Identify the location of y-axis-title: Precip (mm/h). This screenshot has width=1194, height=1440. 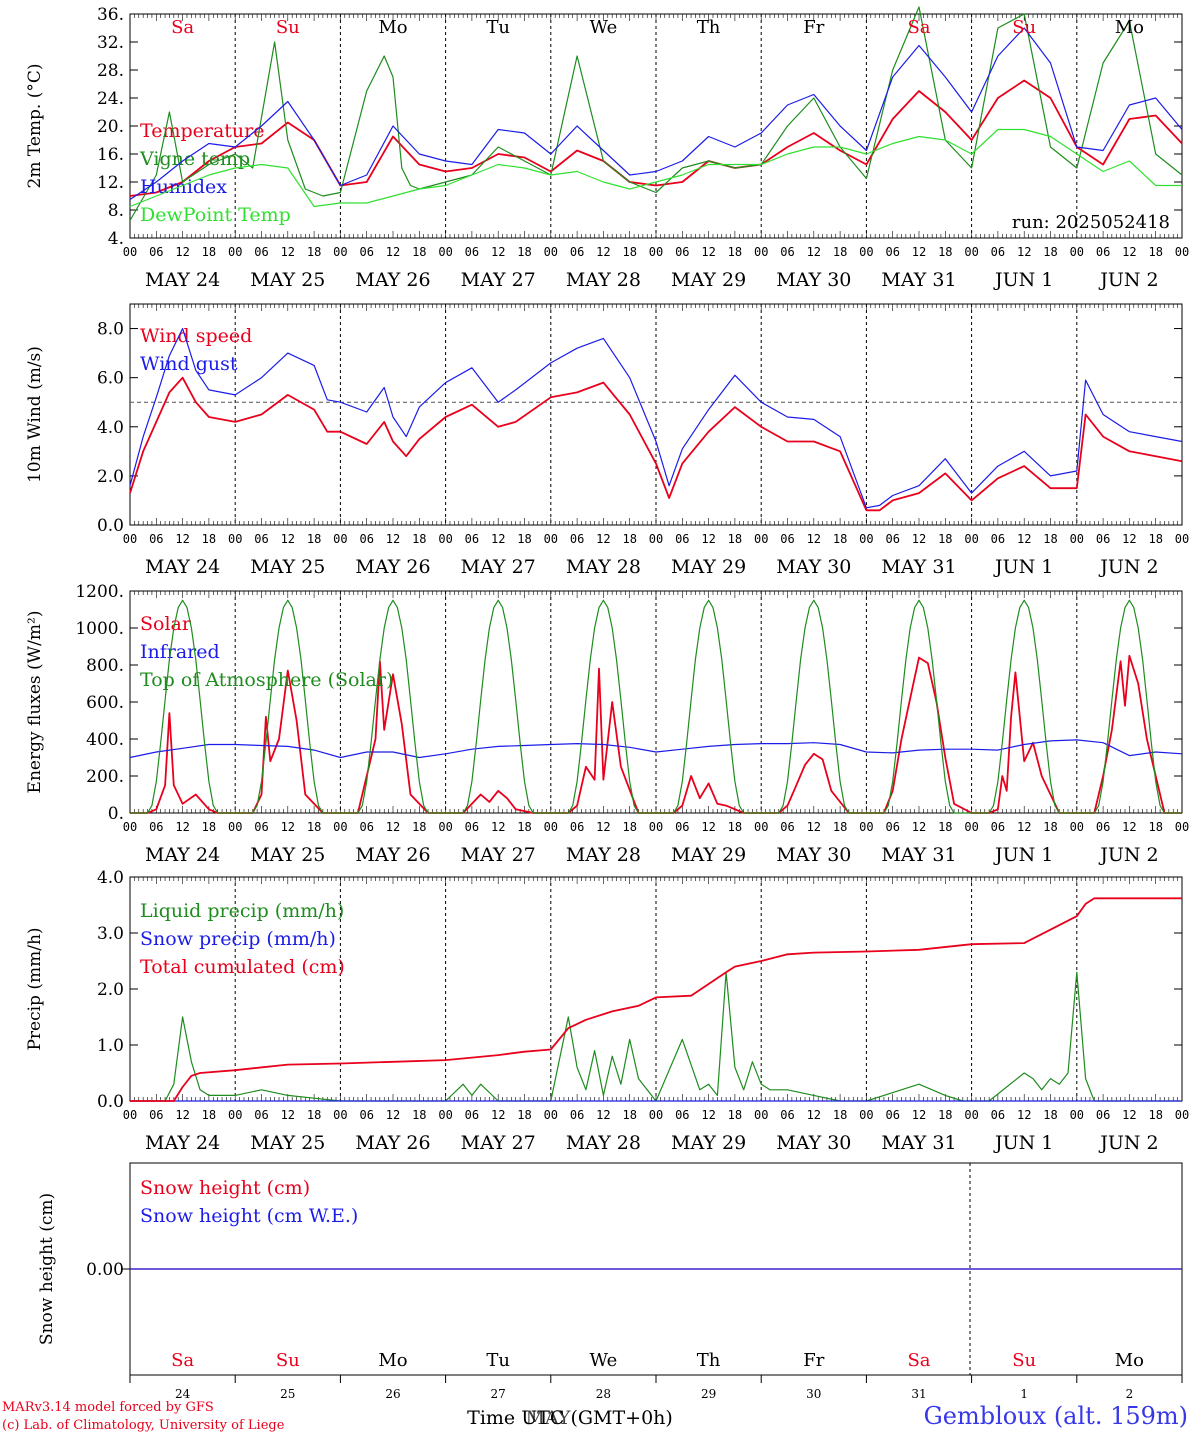
(35, 988).